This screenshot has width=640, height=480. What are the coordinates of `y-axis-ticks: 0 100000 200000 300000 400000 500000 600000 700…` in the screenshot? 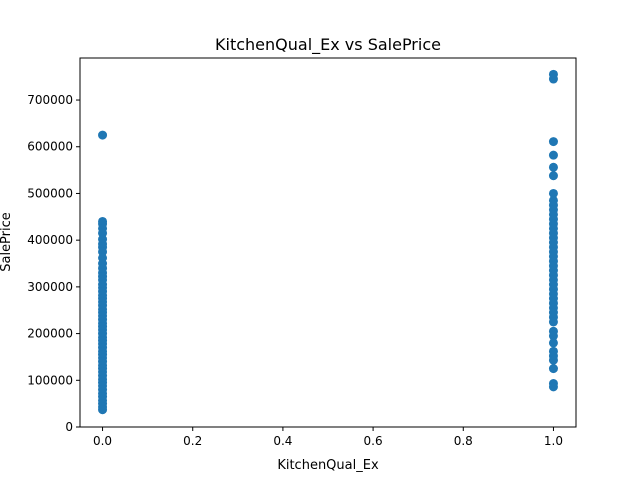 It's located at (53, 263).